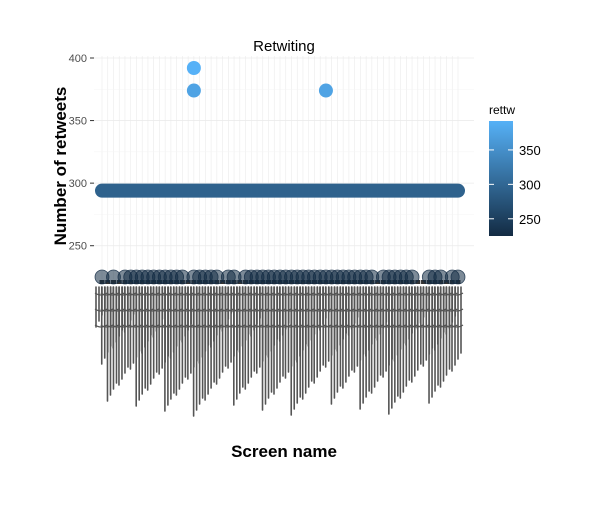  I want to click on legend-tick-label: 350, so click(530, 150).